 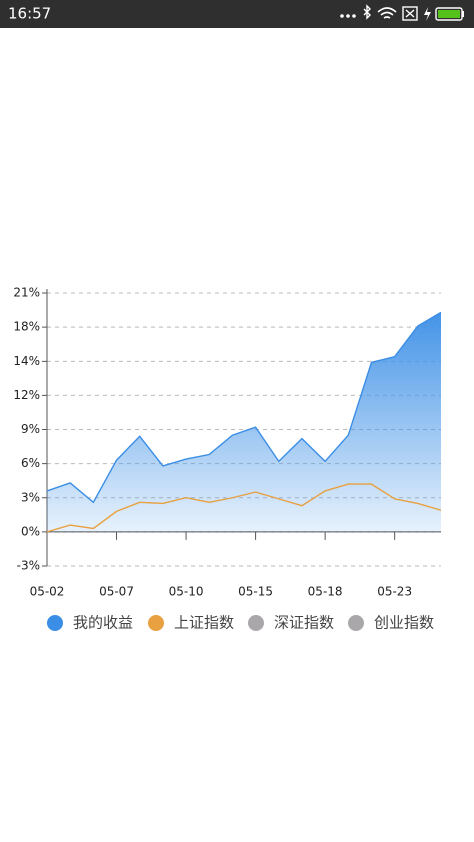 I want to click on legend-label: 上证指数, so click(x=204, y=623).